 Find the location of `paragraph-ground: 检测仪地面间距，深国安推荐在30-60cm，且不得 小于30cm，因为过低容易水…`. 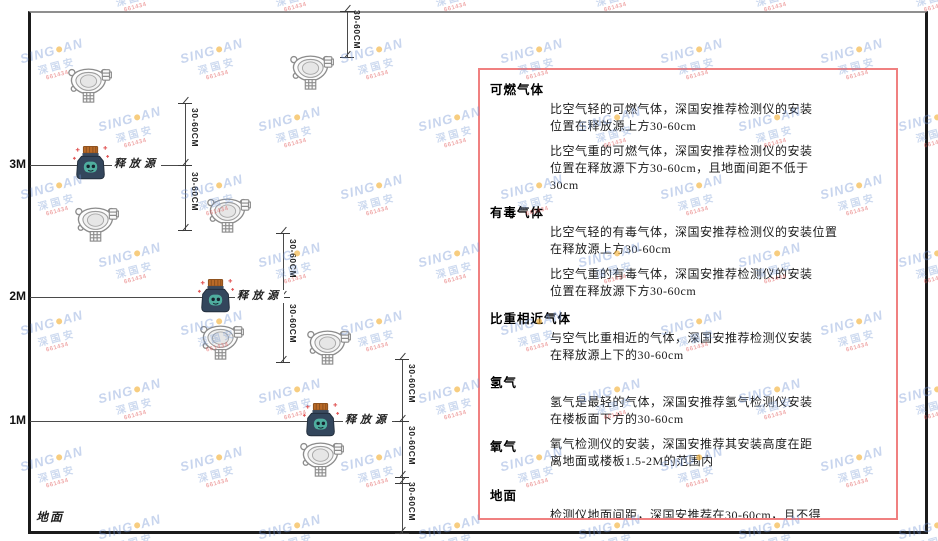

paragraph-ground: 检测仪地面间距，深国安推荐在30-60cm，且不得 小于30cm，因为过低容易水… is located at coordinates (686, 514).